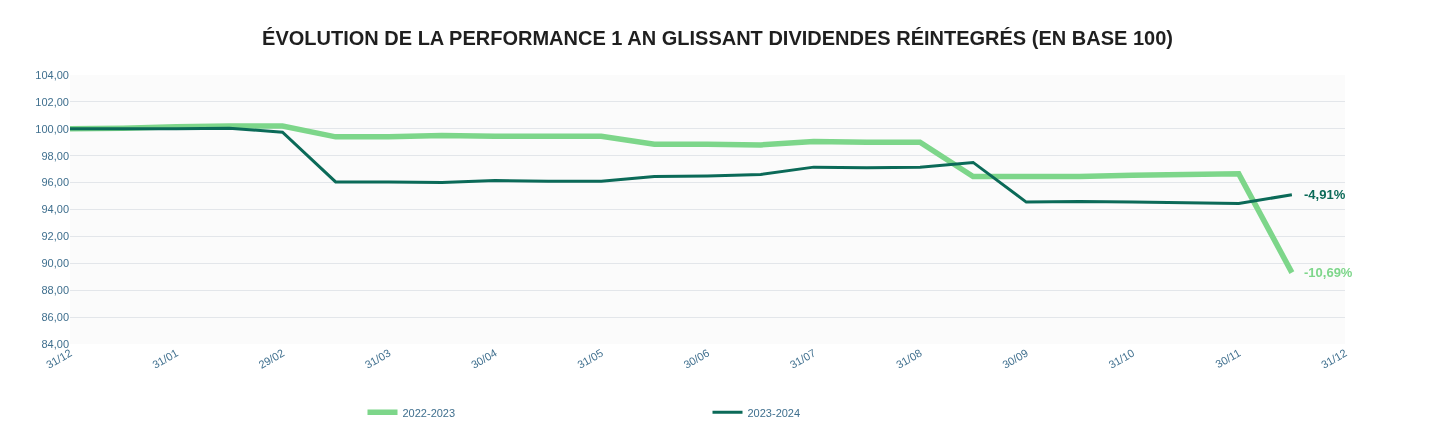  Describe the element at coordinates (55, 182) in the screenshot. I see `y-tick-label: 96,00` at that location.